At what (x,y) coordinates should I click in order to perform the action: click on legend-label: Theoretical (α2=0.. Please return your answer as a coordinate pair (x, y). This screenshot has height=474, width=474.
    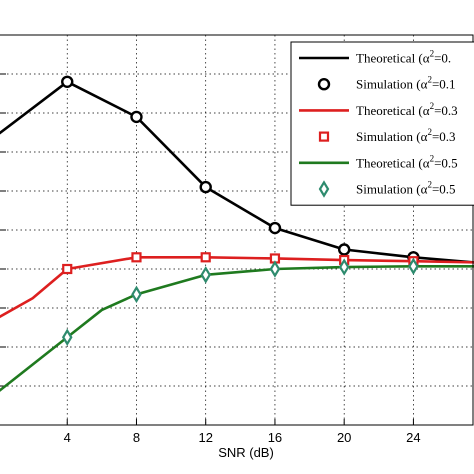
    Looking at the image, I should click on (403, 57).